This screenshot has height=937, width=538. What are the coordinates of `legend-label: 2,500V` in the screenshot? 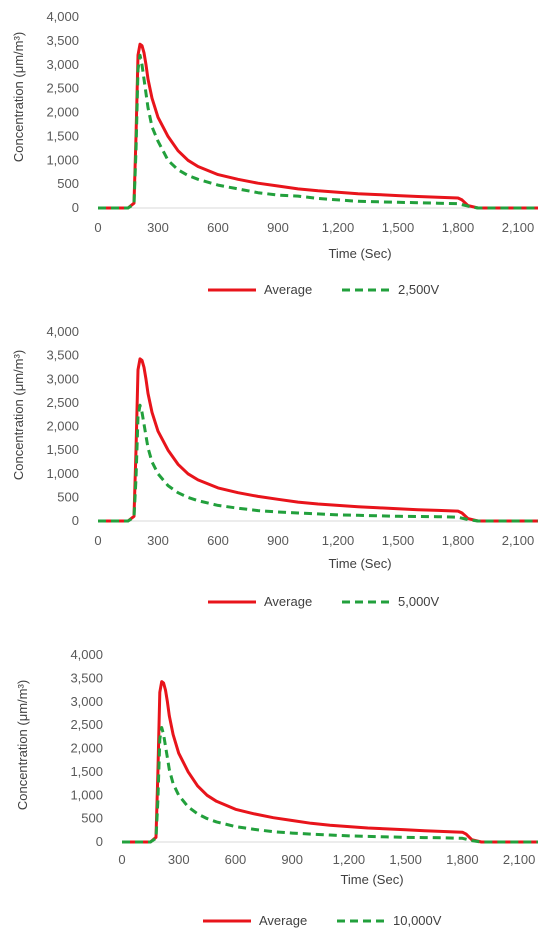 It's located at (419, 289).